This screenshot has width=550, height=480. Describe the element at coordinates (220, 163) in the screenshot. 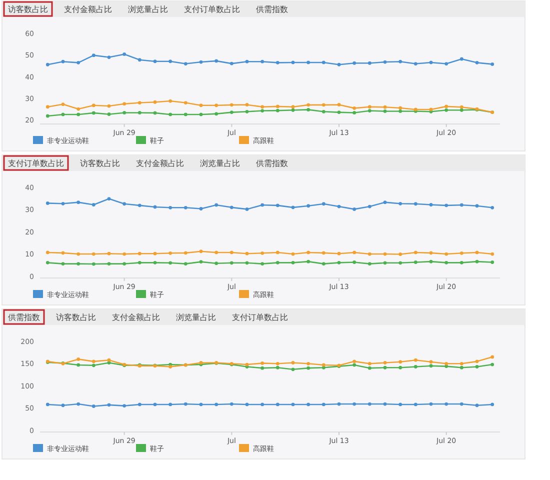

I see `text: 浏览量占比` at that location.